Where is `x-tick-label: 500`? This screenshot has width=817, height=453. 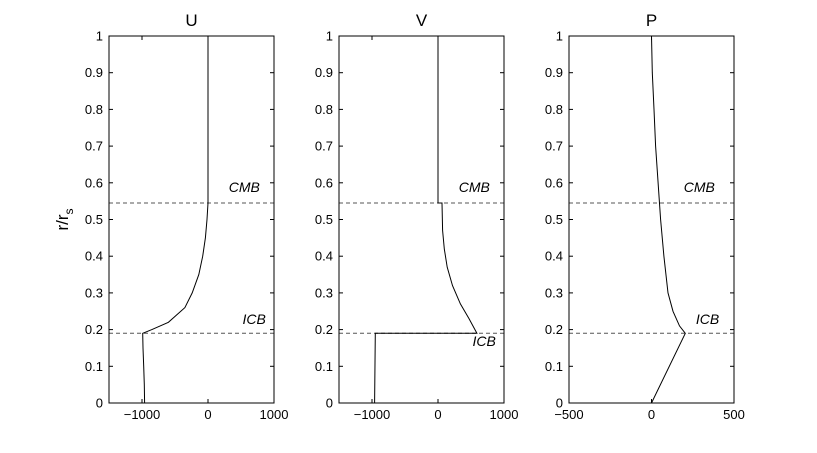 x-tick-label: 500 is located at coordinates (734, 414).